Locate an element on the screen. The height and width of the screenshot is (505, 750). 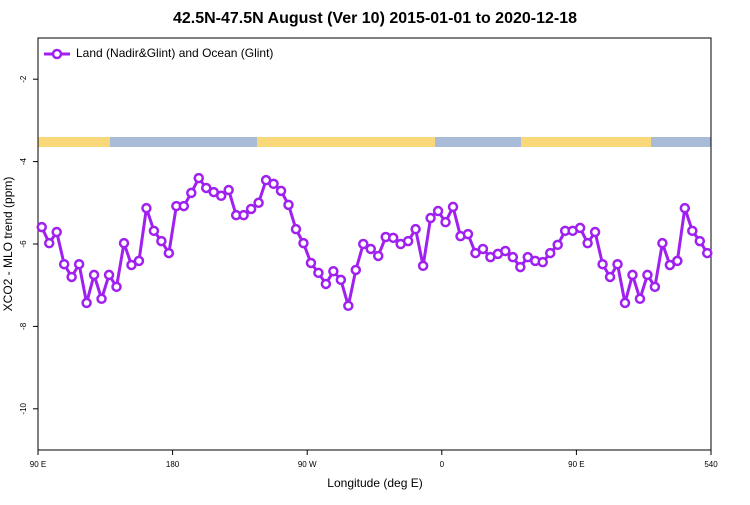
x-tick-label: 0 is located at coordinates (442, 464).